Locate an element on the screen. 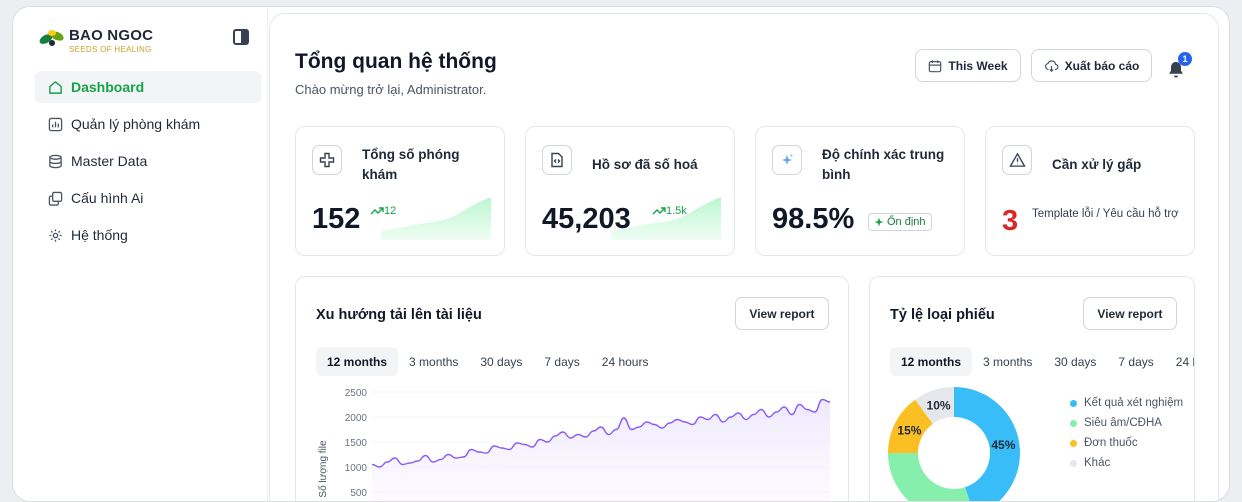  area-fill is located at coordinates (601, 451).